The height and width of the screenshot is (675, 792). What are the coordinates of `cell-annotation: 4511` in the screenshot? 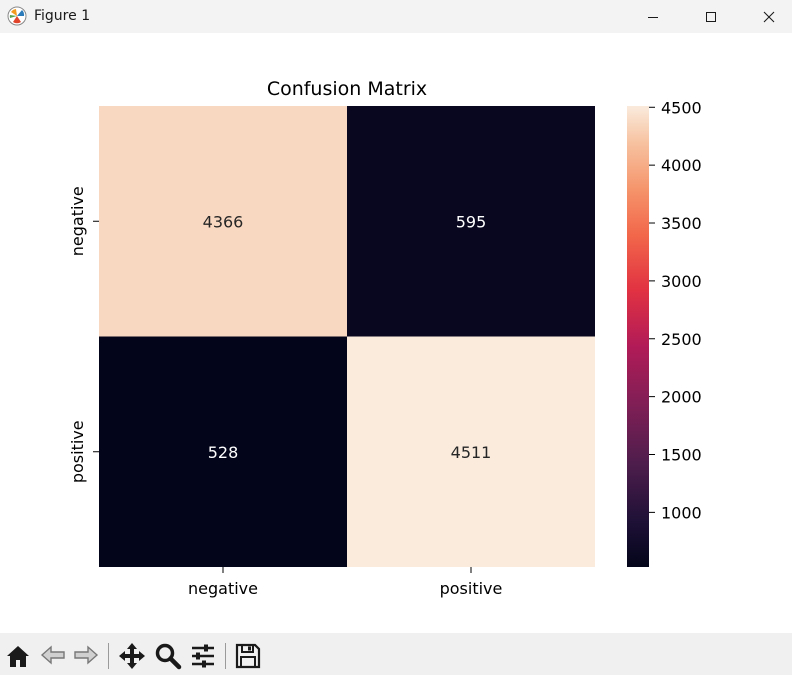 It's located at (471, 452).